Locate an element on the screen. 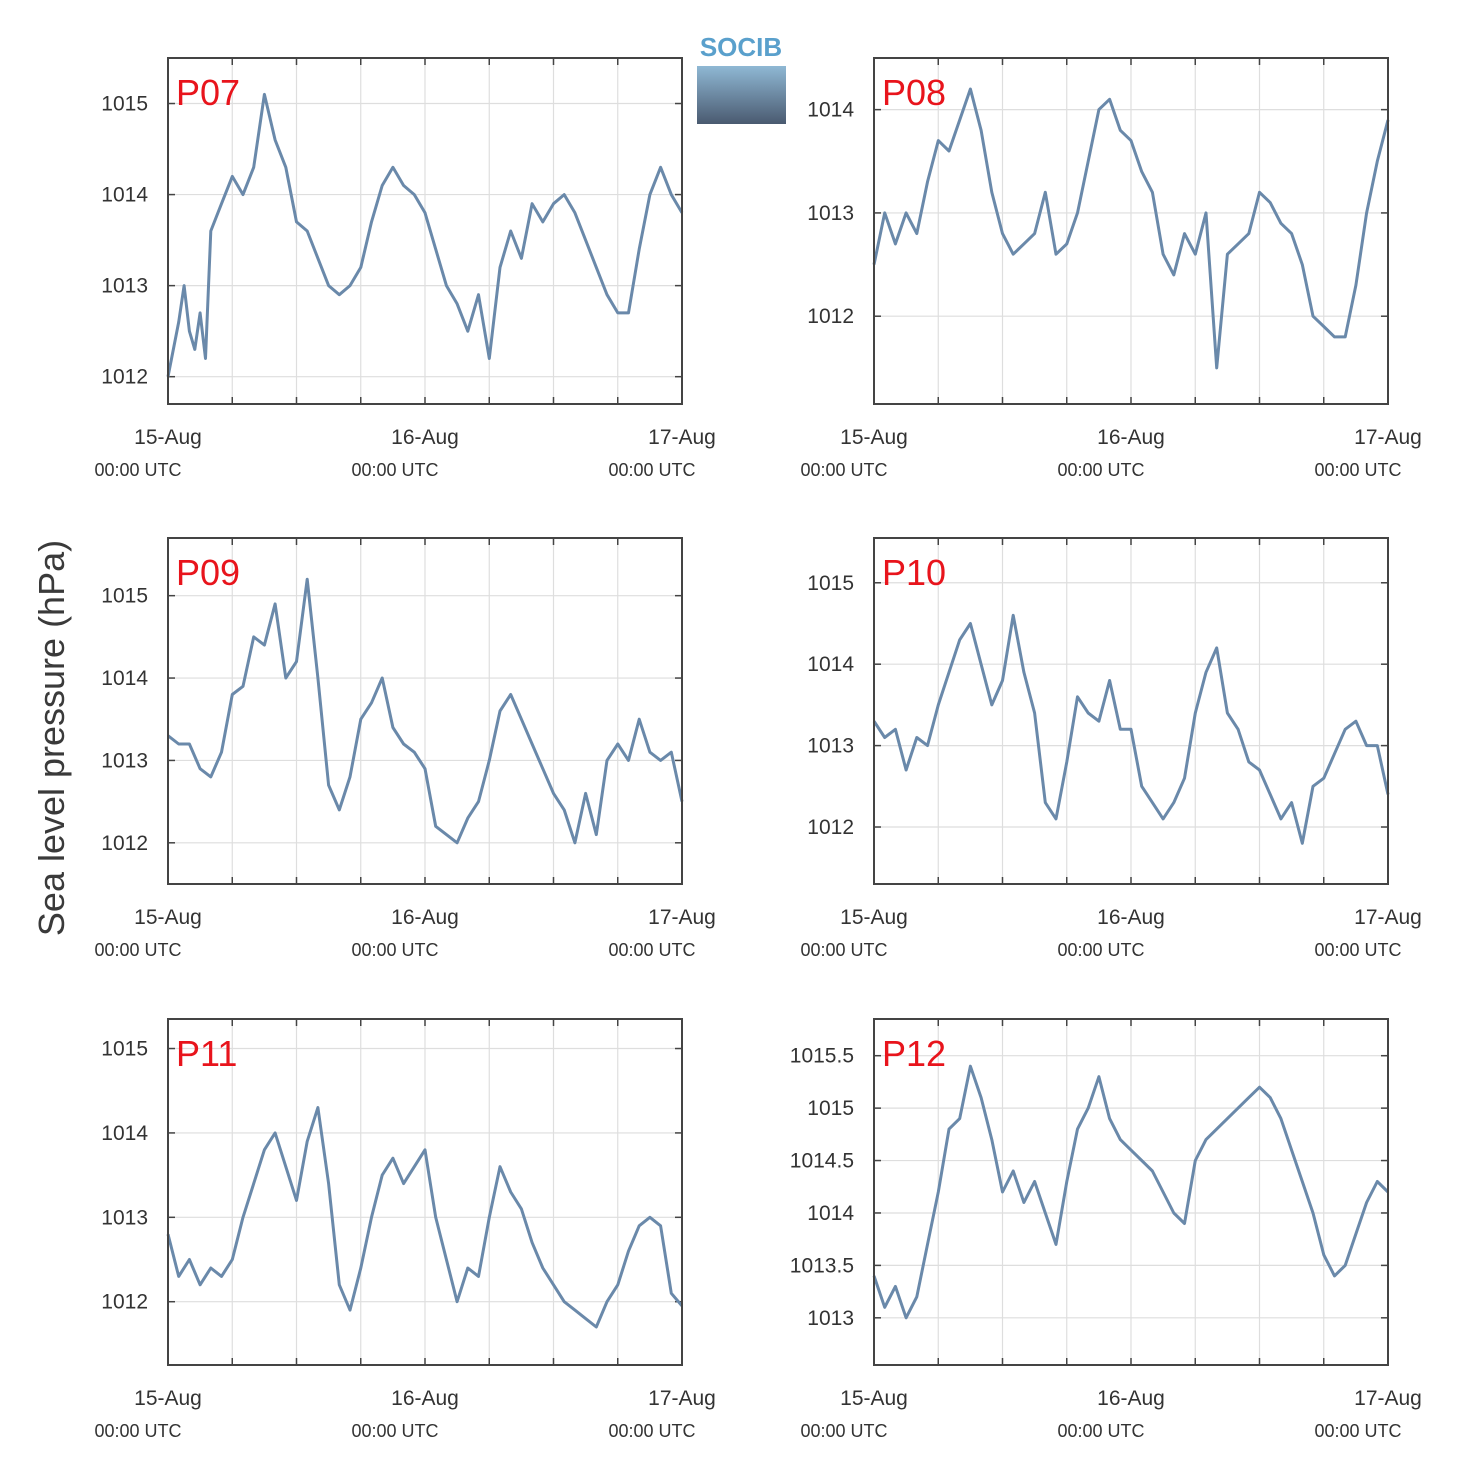  panel-label: P08 is located at coordinates (914, 92).